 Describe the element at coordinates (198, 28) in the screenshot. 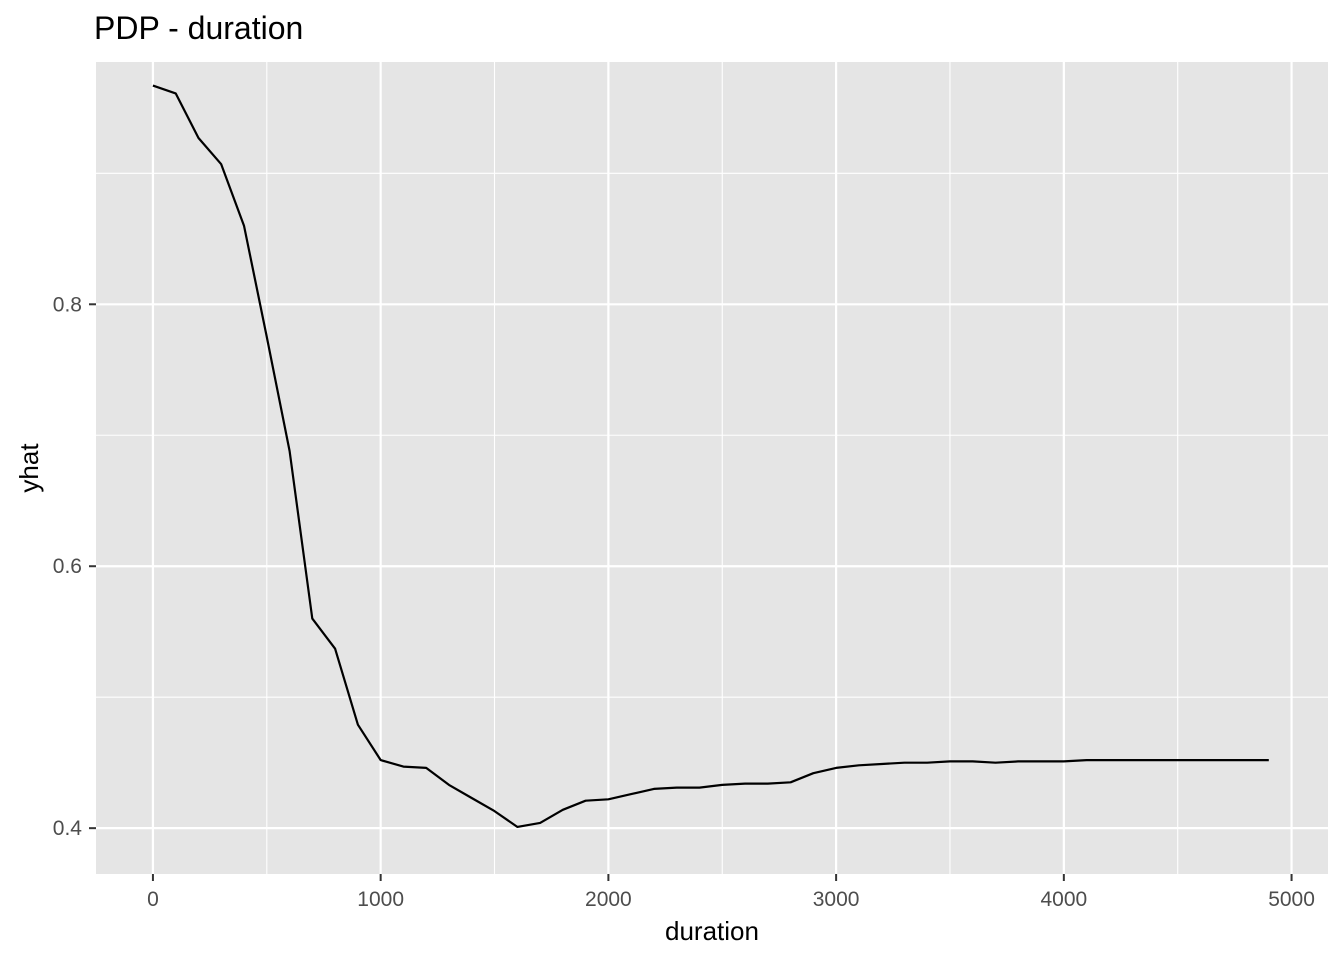

I see `chart-title: PDP - duration` at that location.